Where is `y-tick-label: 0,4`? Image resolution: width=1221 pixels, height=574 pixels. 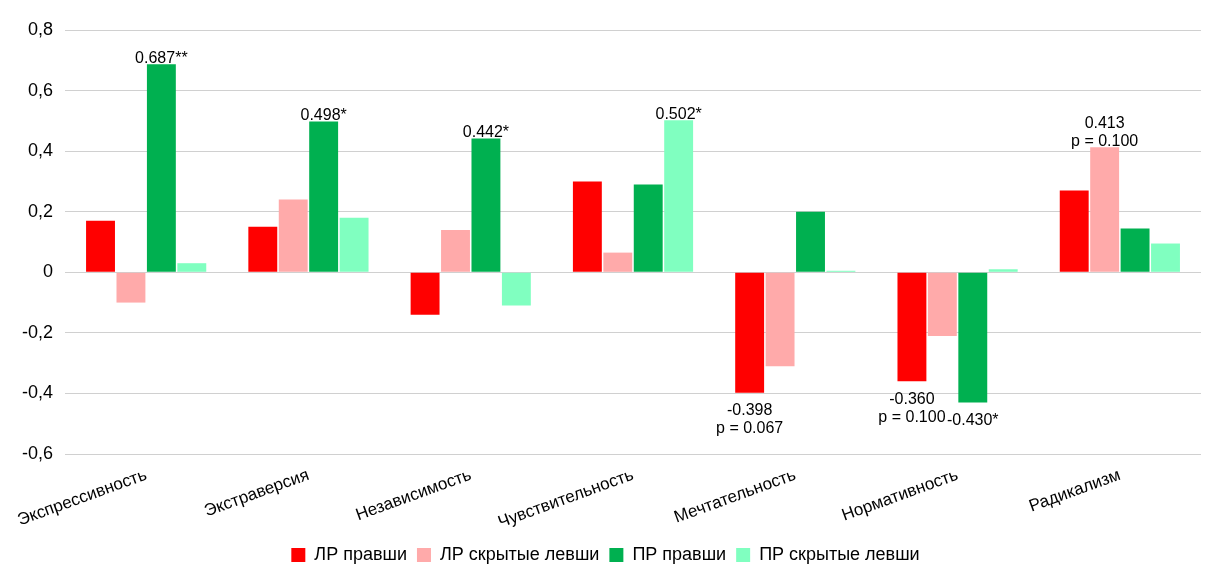
y-tick-label: 0,4 is located at coordinates (40, 150).